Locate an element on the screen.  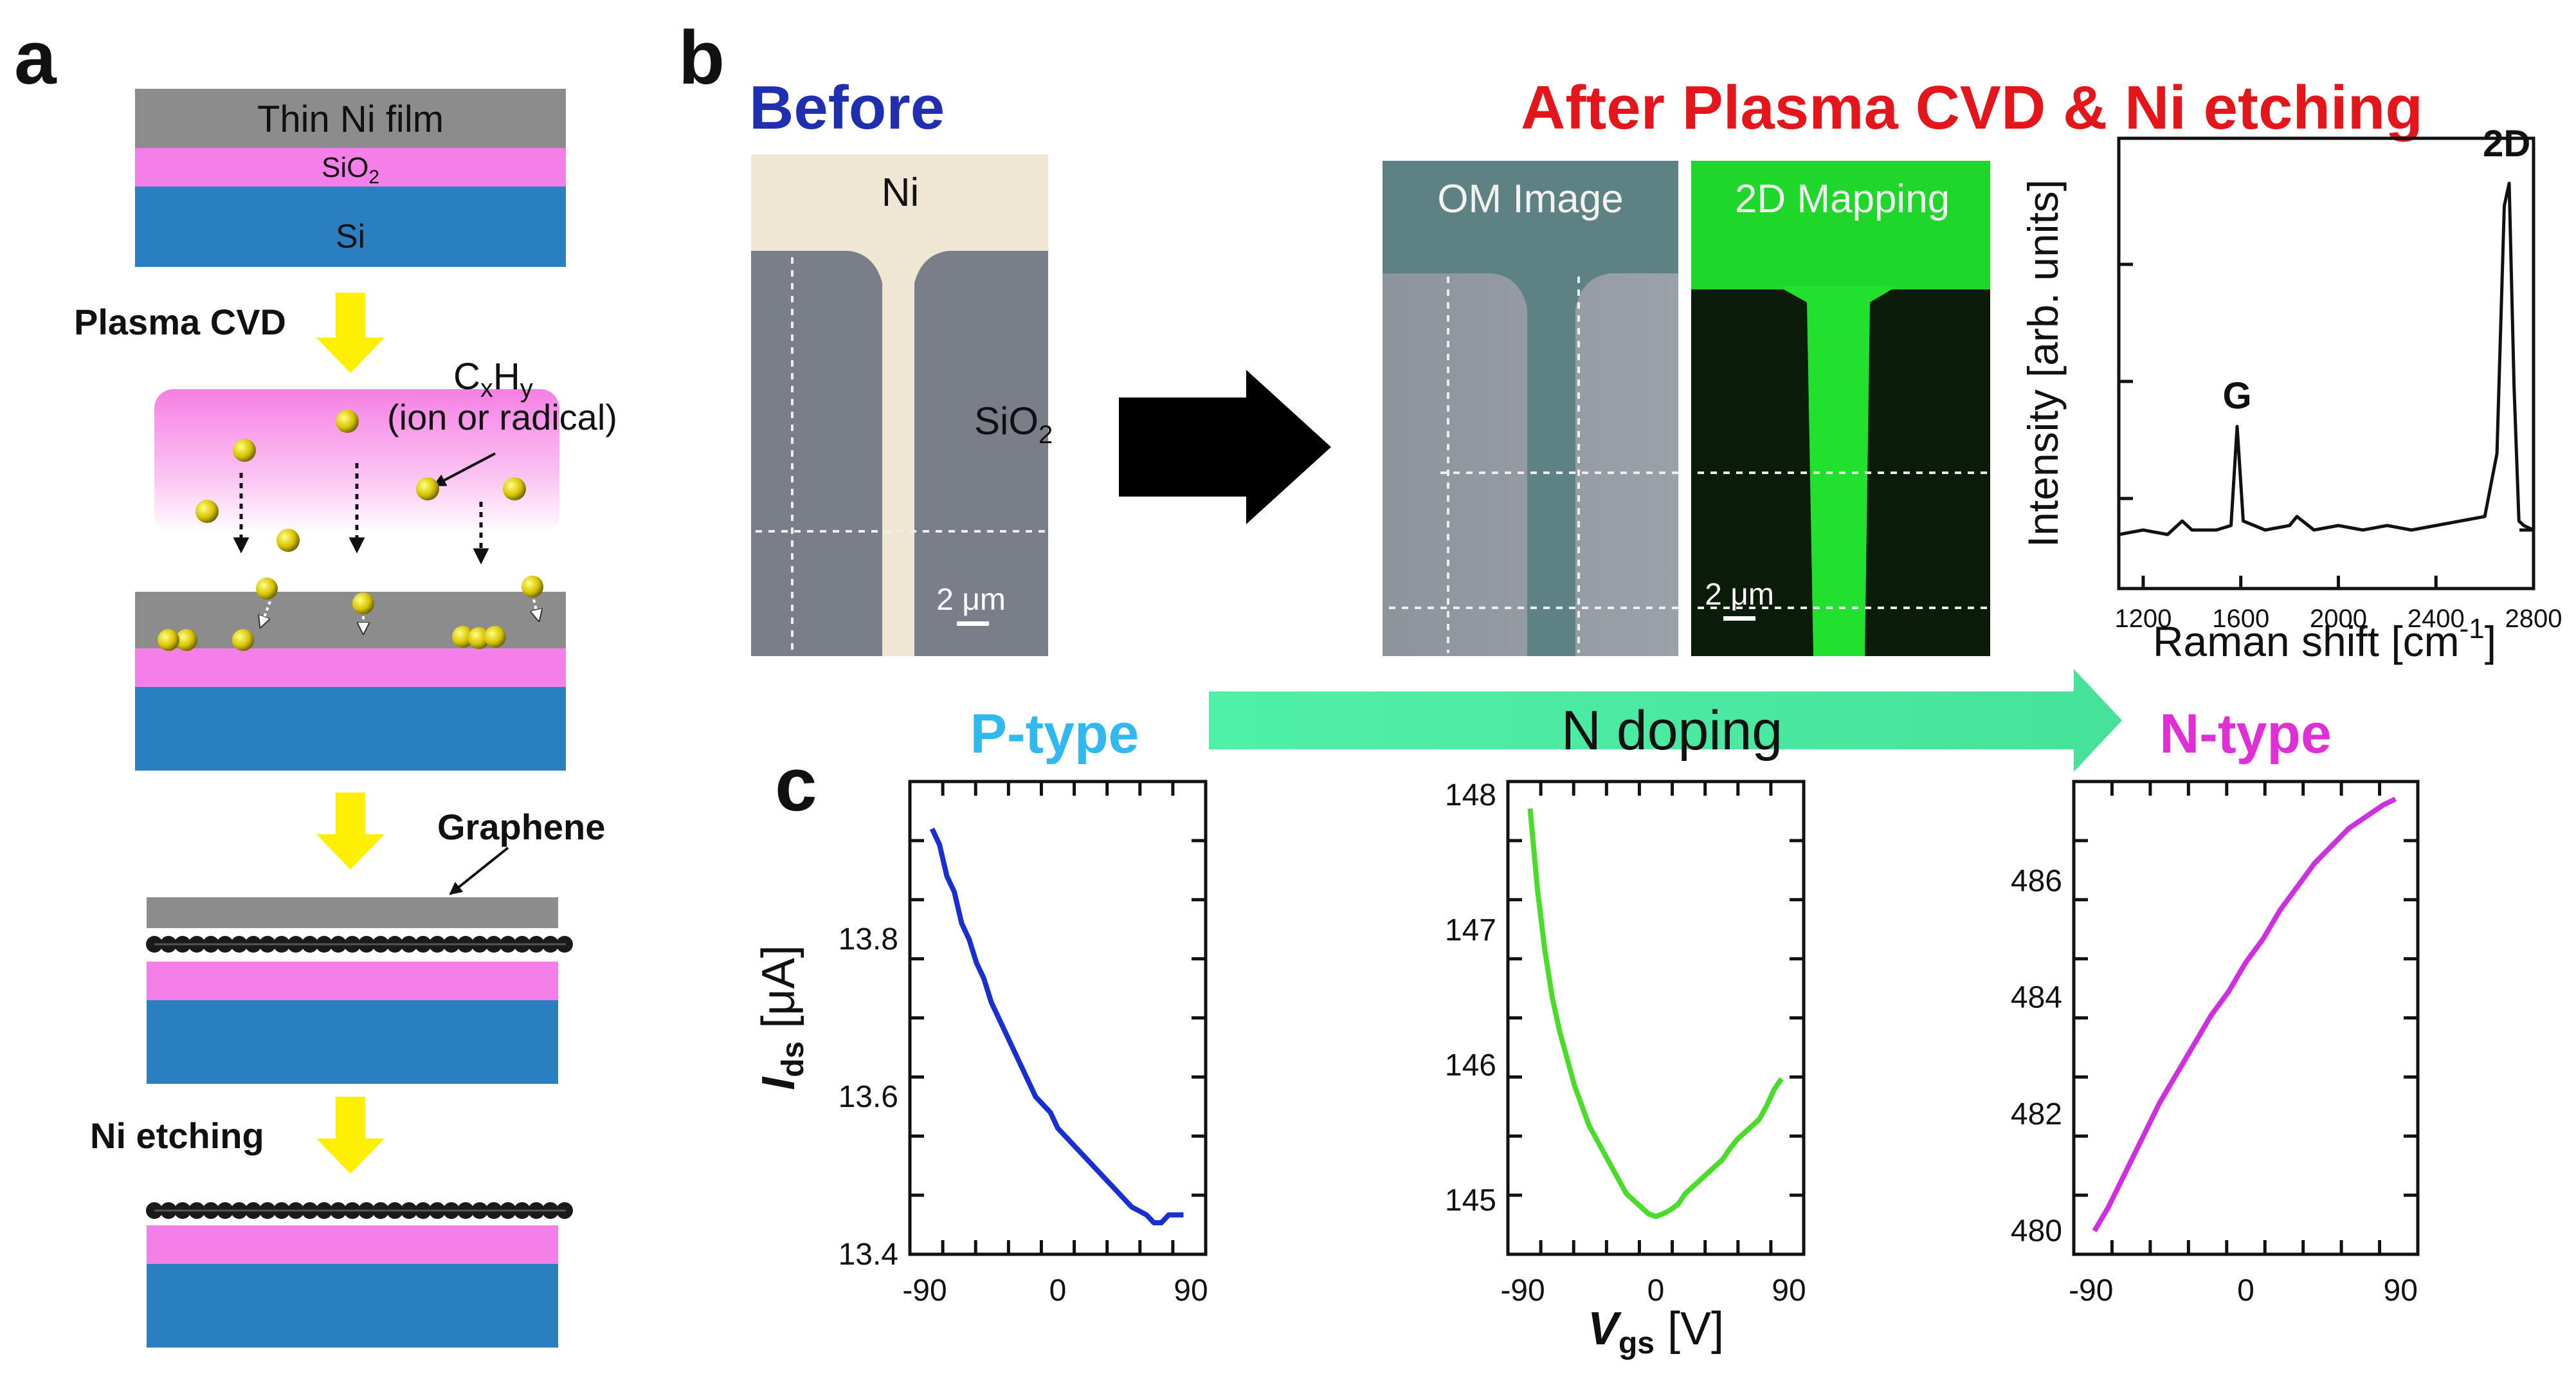
y-tick-label: 13.4 is located at coordinates (868, 1255).